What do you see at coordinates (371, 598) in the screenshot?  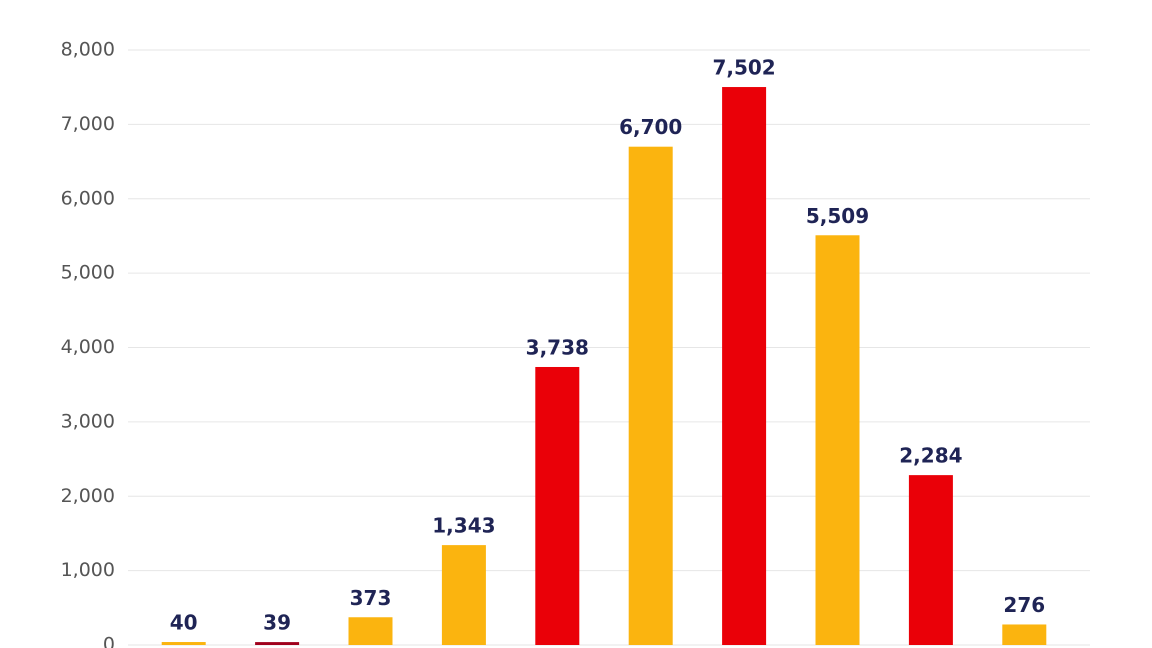 I see `value-label: 373` at bounding box center [371, 598].